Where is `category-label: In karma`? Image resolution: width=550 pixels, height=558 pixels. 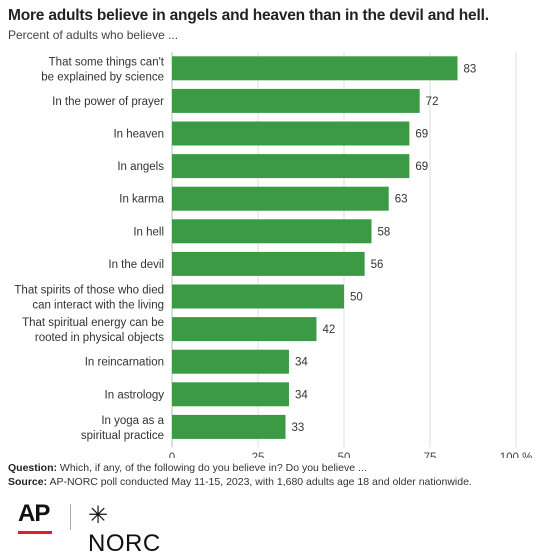 category-label: In karma is located at coordinates (141, 200).